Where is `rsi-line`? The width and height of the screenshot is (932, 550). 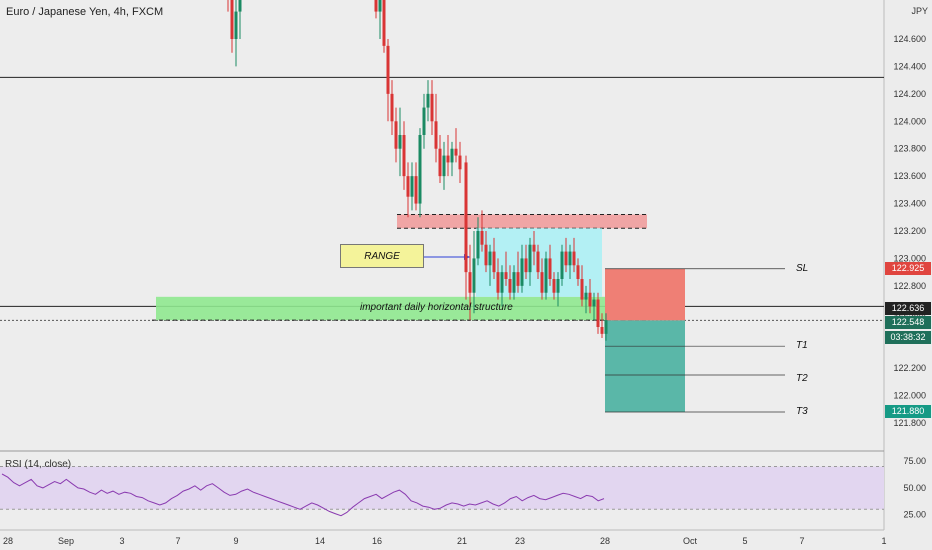
rsi-line is located at coordinates (303, 495).